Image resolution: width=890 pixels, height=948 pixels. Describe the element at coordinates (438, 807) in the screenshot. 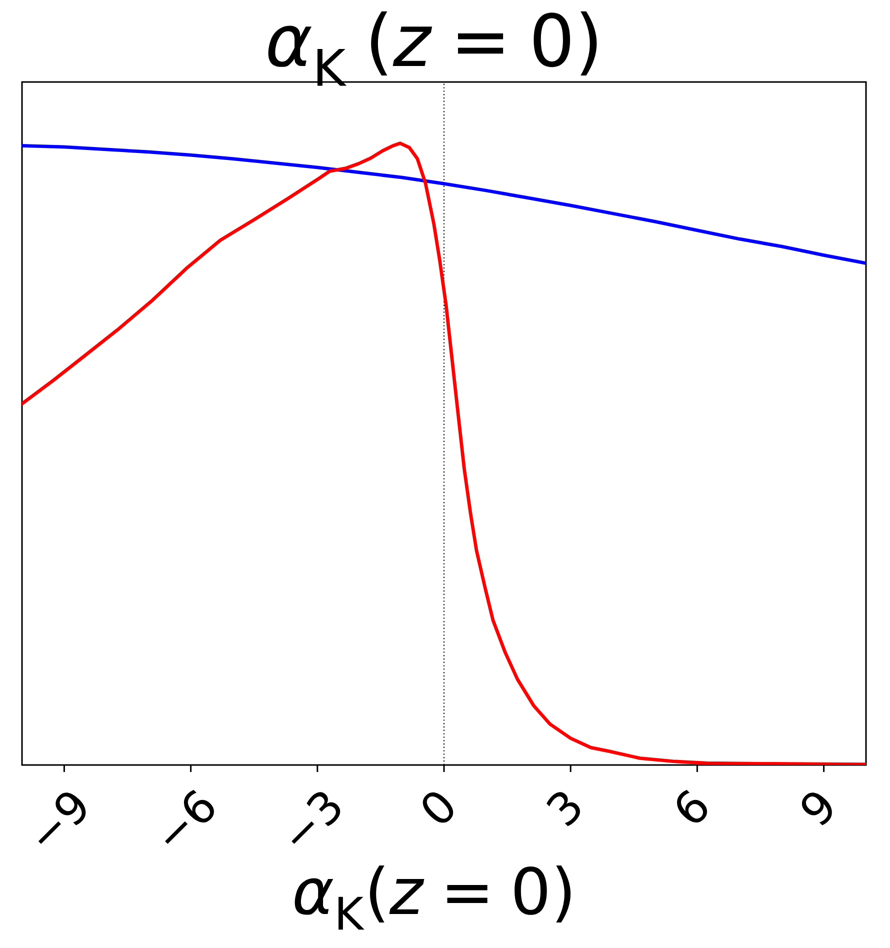

I see `x-tick-label: 0` at that location.